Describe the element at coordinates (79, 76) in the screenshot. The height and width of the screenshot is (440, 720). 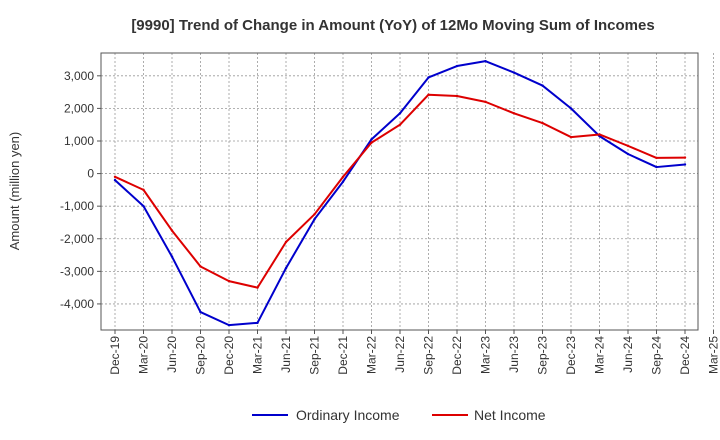
I see `y-tick-label: 3,000` at that location.